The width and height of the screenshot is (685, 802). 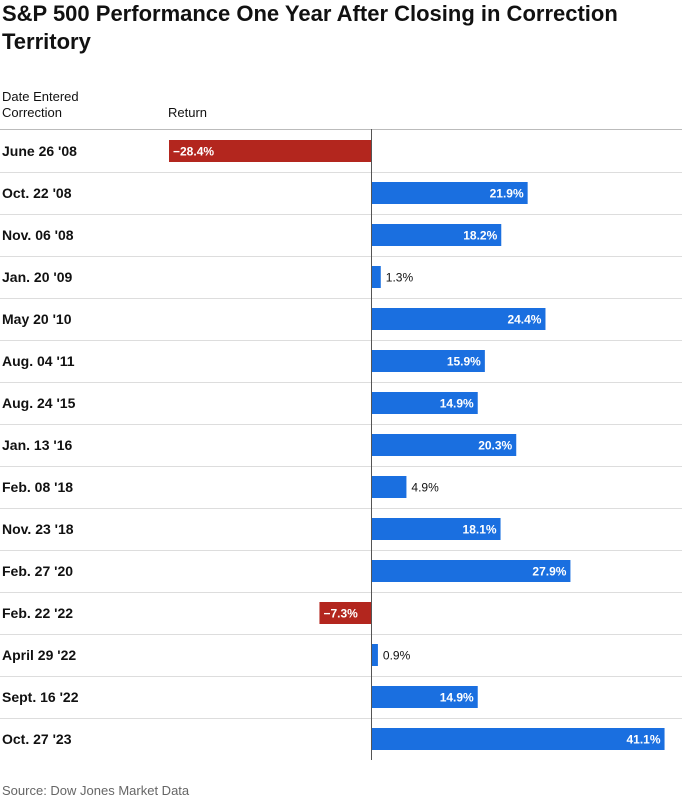 What do you see at coordinates (524, 320) in the screenshot?
I see `data-label: 24.4%` at bounding box center [524, 320].